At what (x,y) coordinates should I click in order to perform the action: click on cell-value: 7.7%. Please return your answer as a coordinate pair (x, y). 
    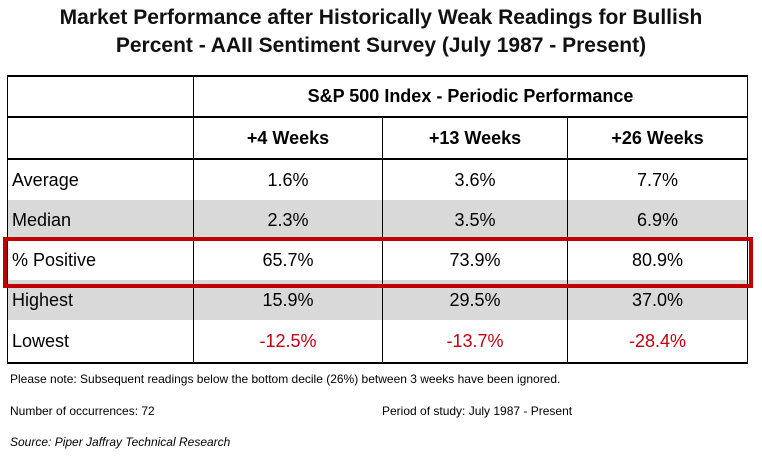
    Looking at the image, I should click on (657, 179).